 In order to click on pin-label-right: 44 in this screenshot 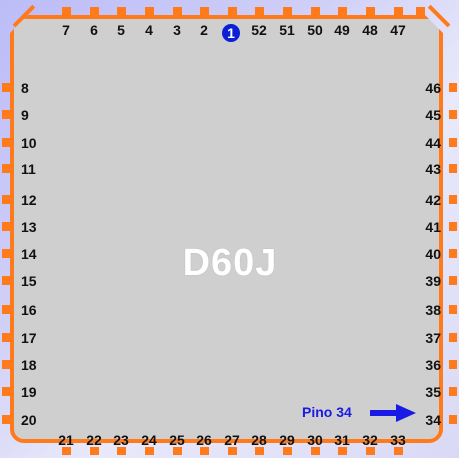, I will do `click(433, 143)`.